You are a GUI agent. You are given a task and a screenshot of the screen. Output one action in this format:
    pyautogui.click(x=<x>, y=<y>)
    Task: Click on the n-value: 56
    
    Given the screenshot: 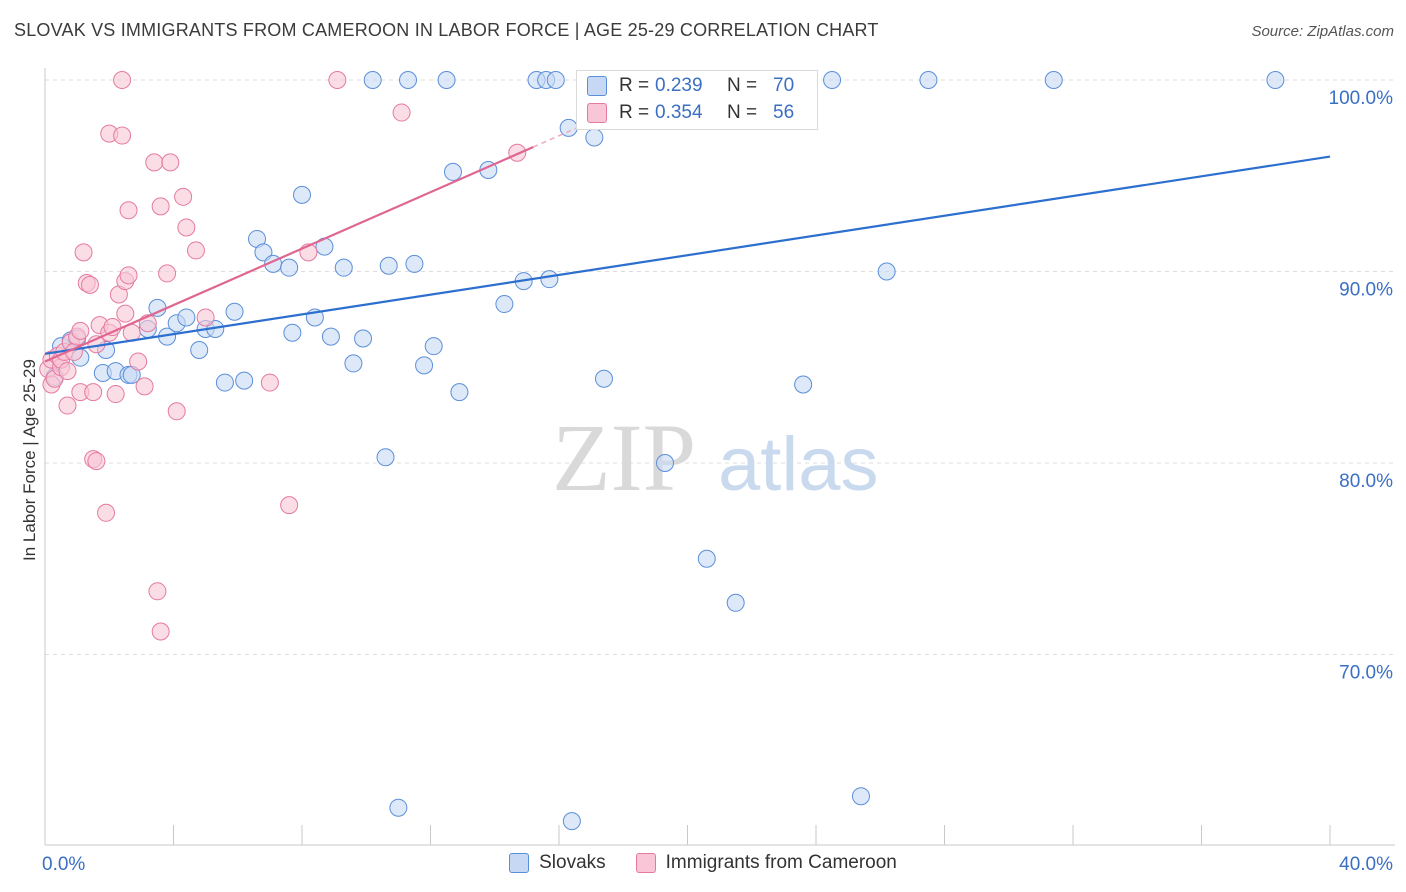 What is the action you would take?
    pyautogui.click(x=784, y=112)
    